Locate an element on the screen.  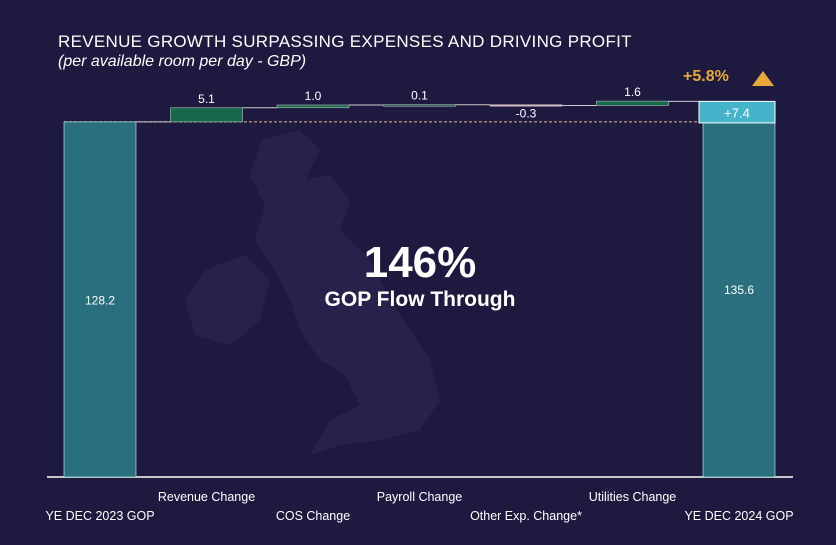
x-tick-label: YE DEC 2024 GOP is located at coordinates (738, 516).